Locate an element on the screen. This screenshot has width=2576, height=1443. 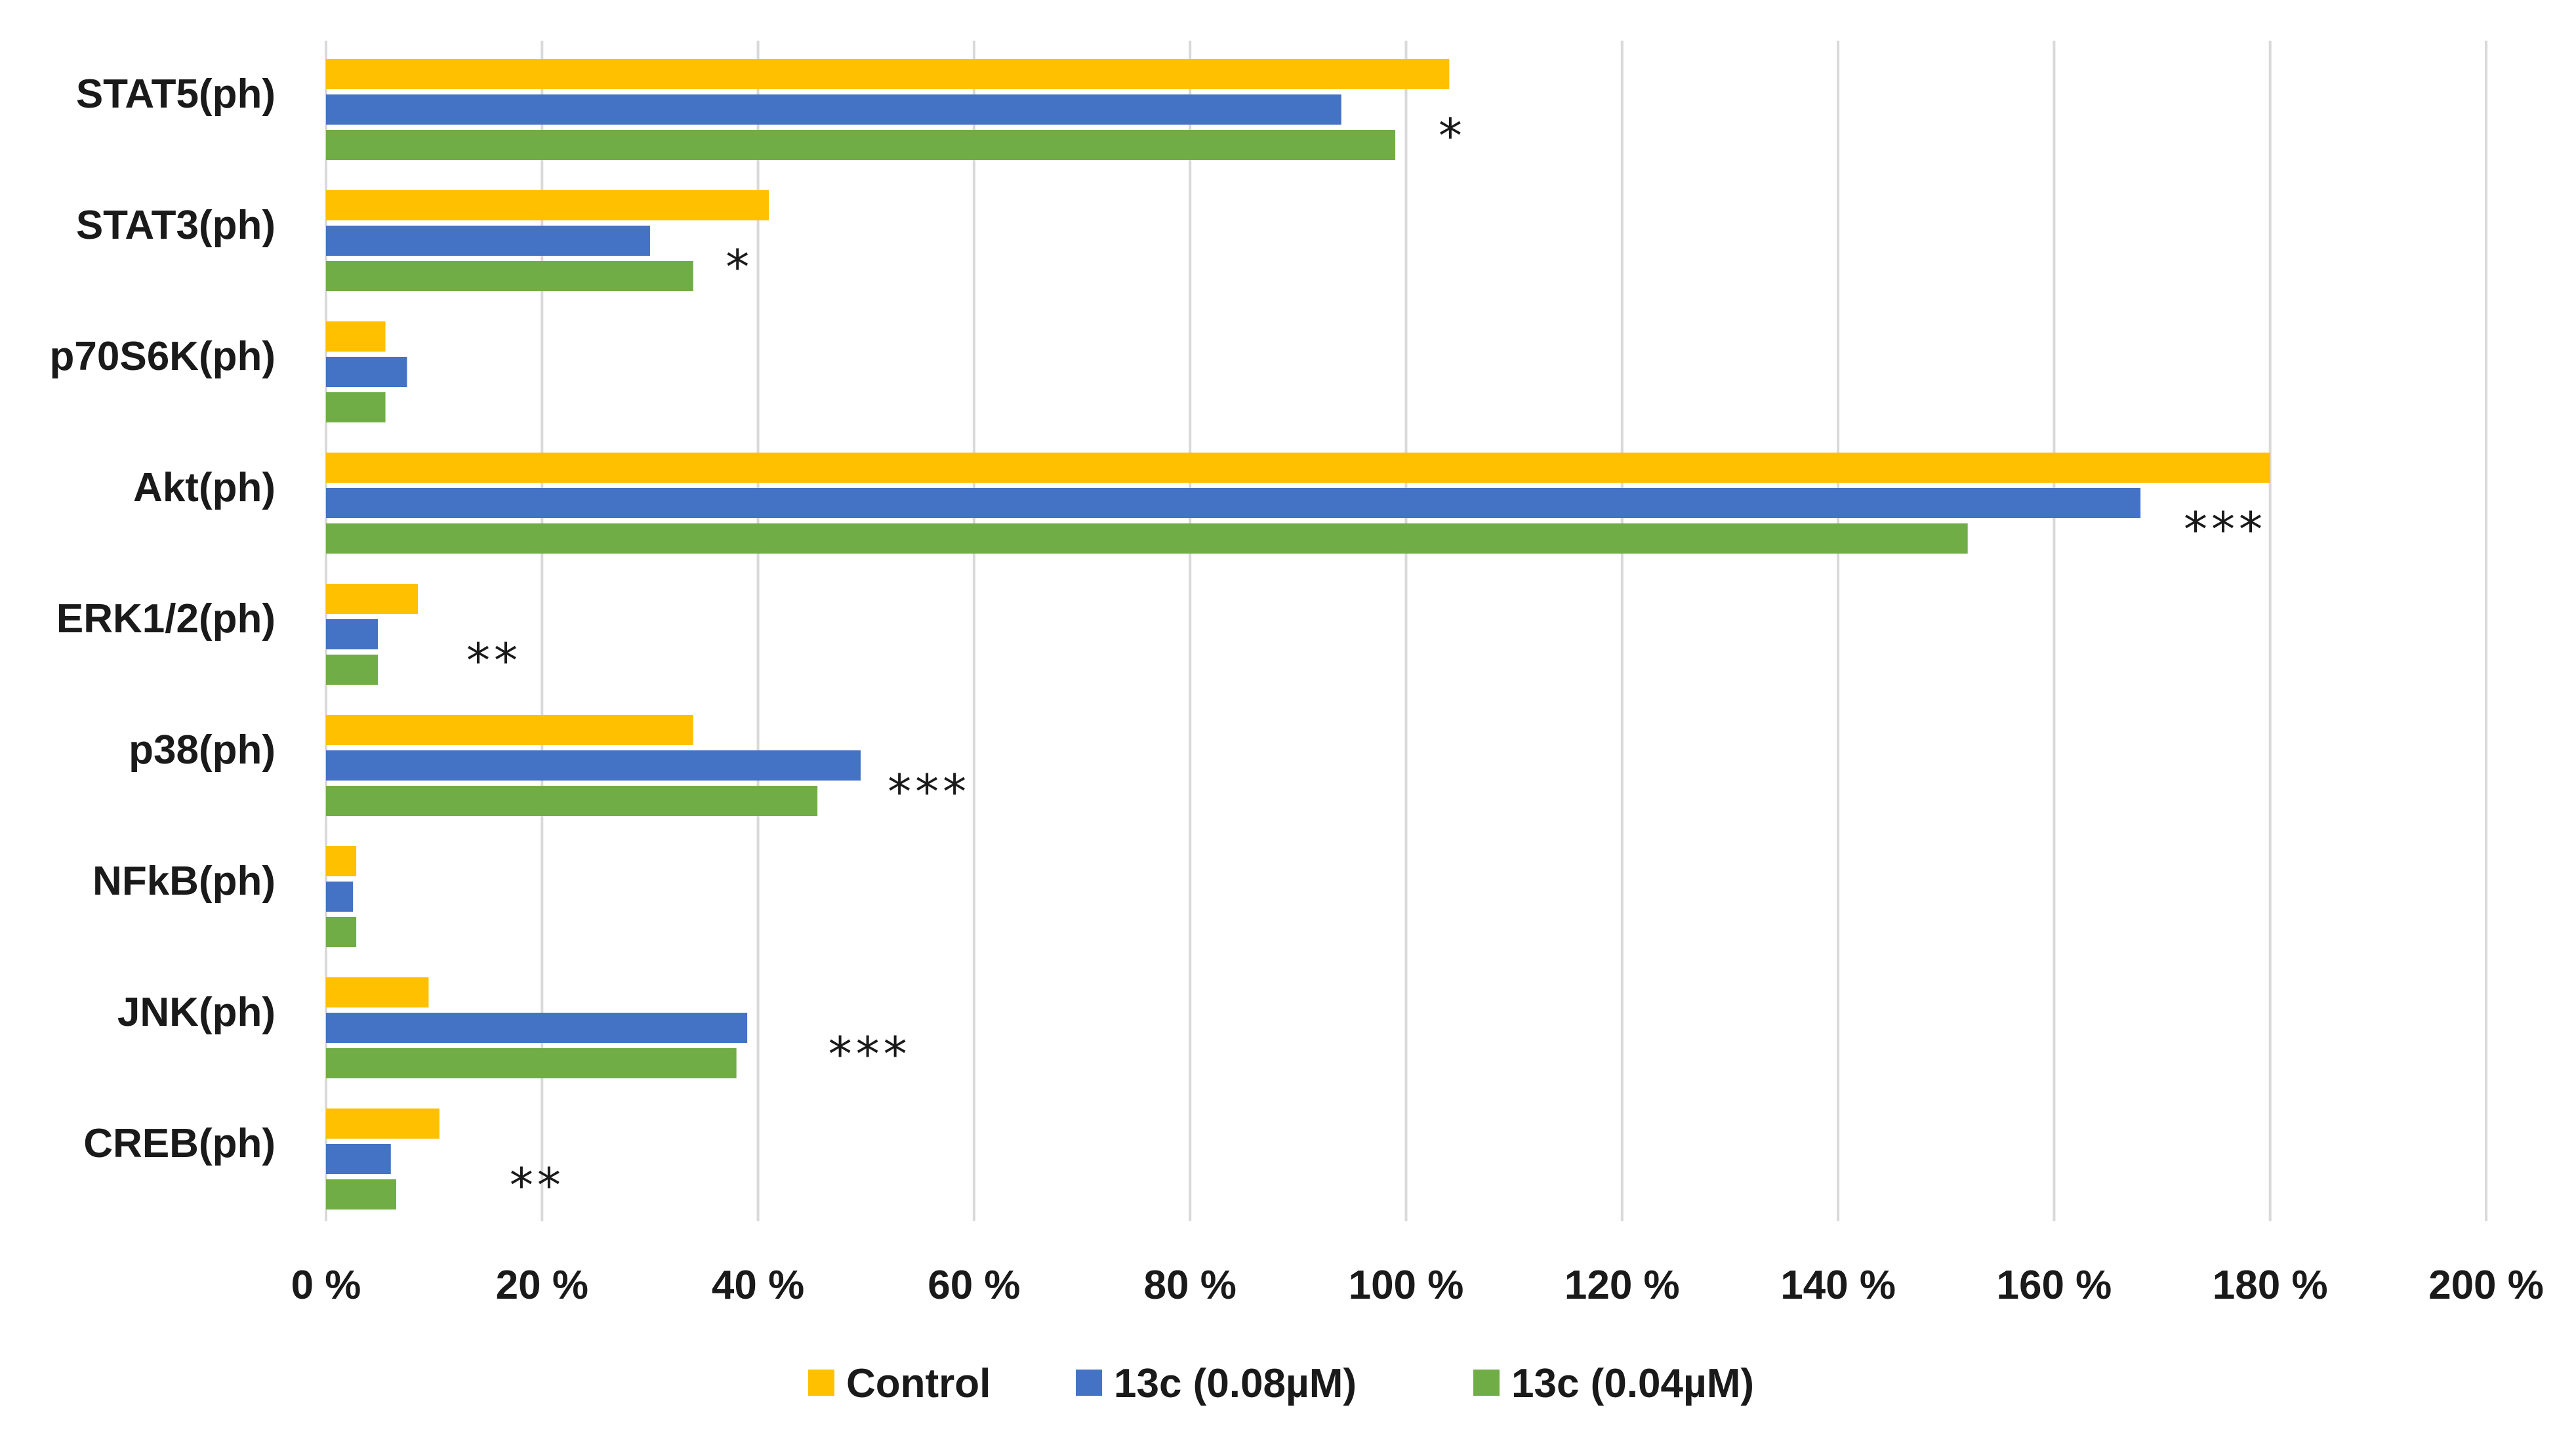
x-tick-label: 20 % is located at coordinates (542, 1285).